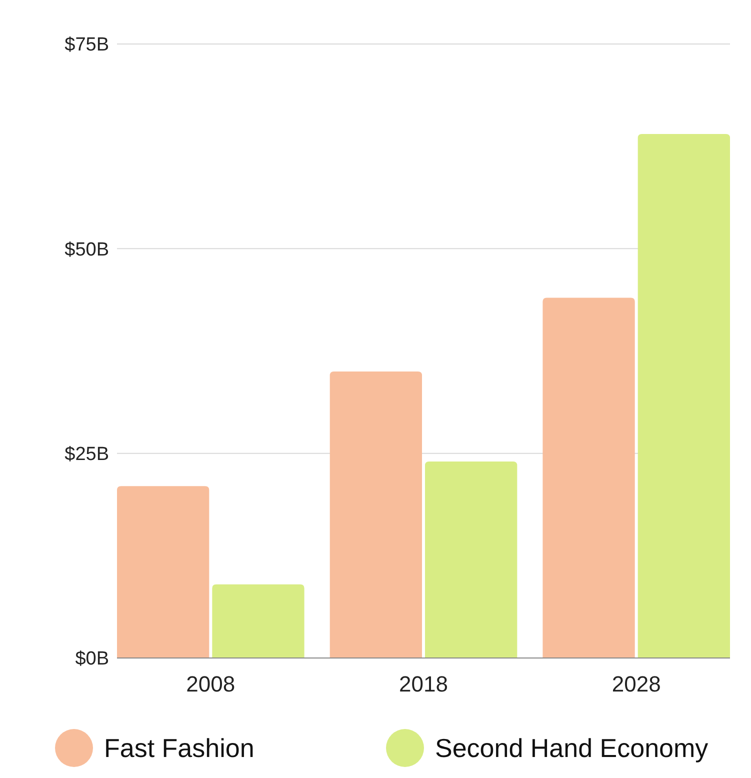 This screenshot has width=751, height=778. I want to click on y-tick-label: $25B, so click(86, 454).